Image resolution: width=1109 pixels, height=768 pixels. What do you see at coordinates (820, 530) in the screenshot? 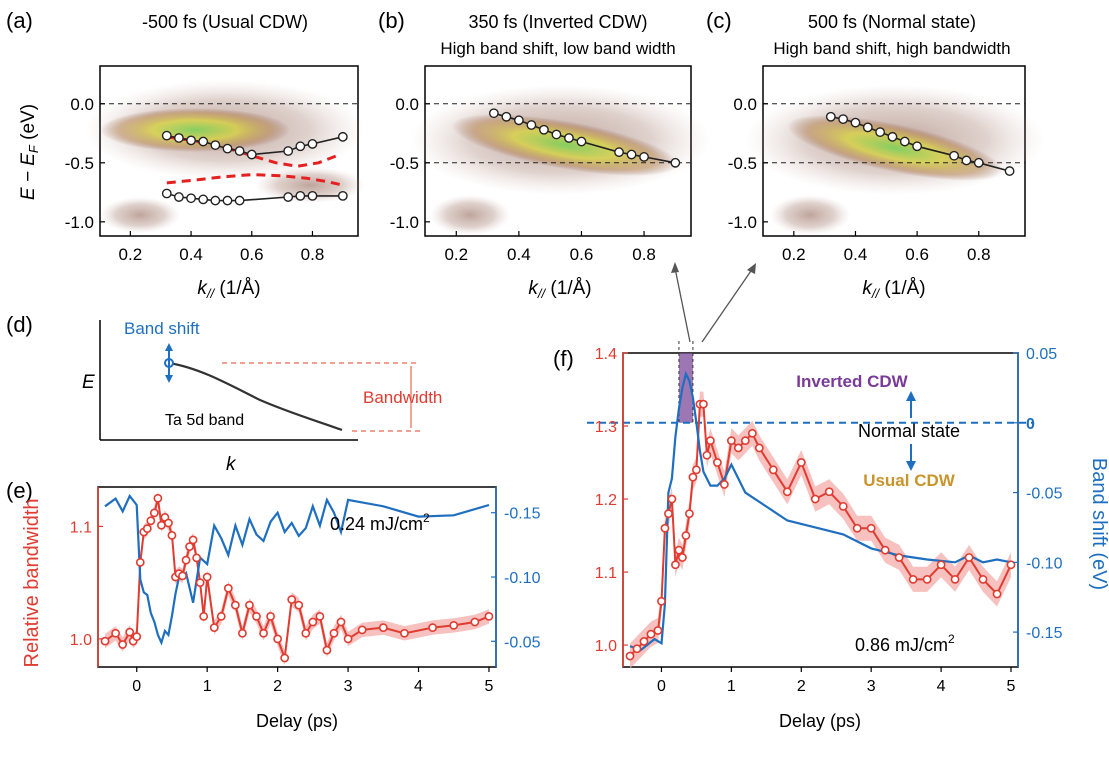
I see `bandwidth-line` at bounding box center [820, 530].